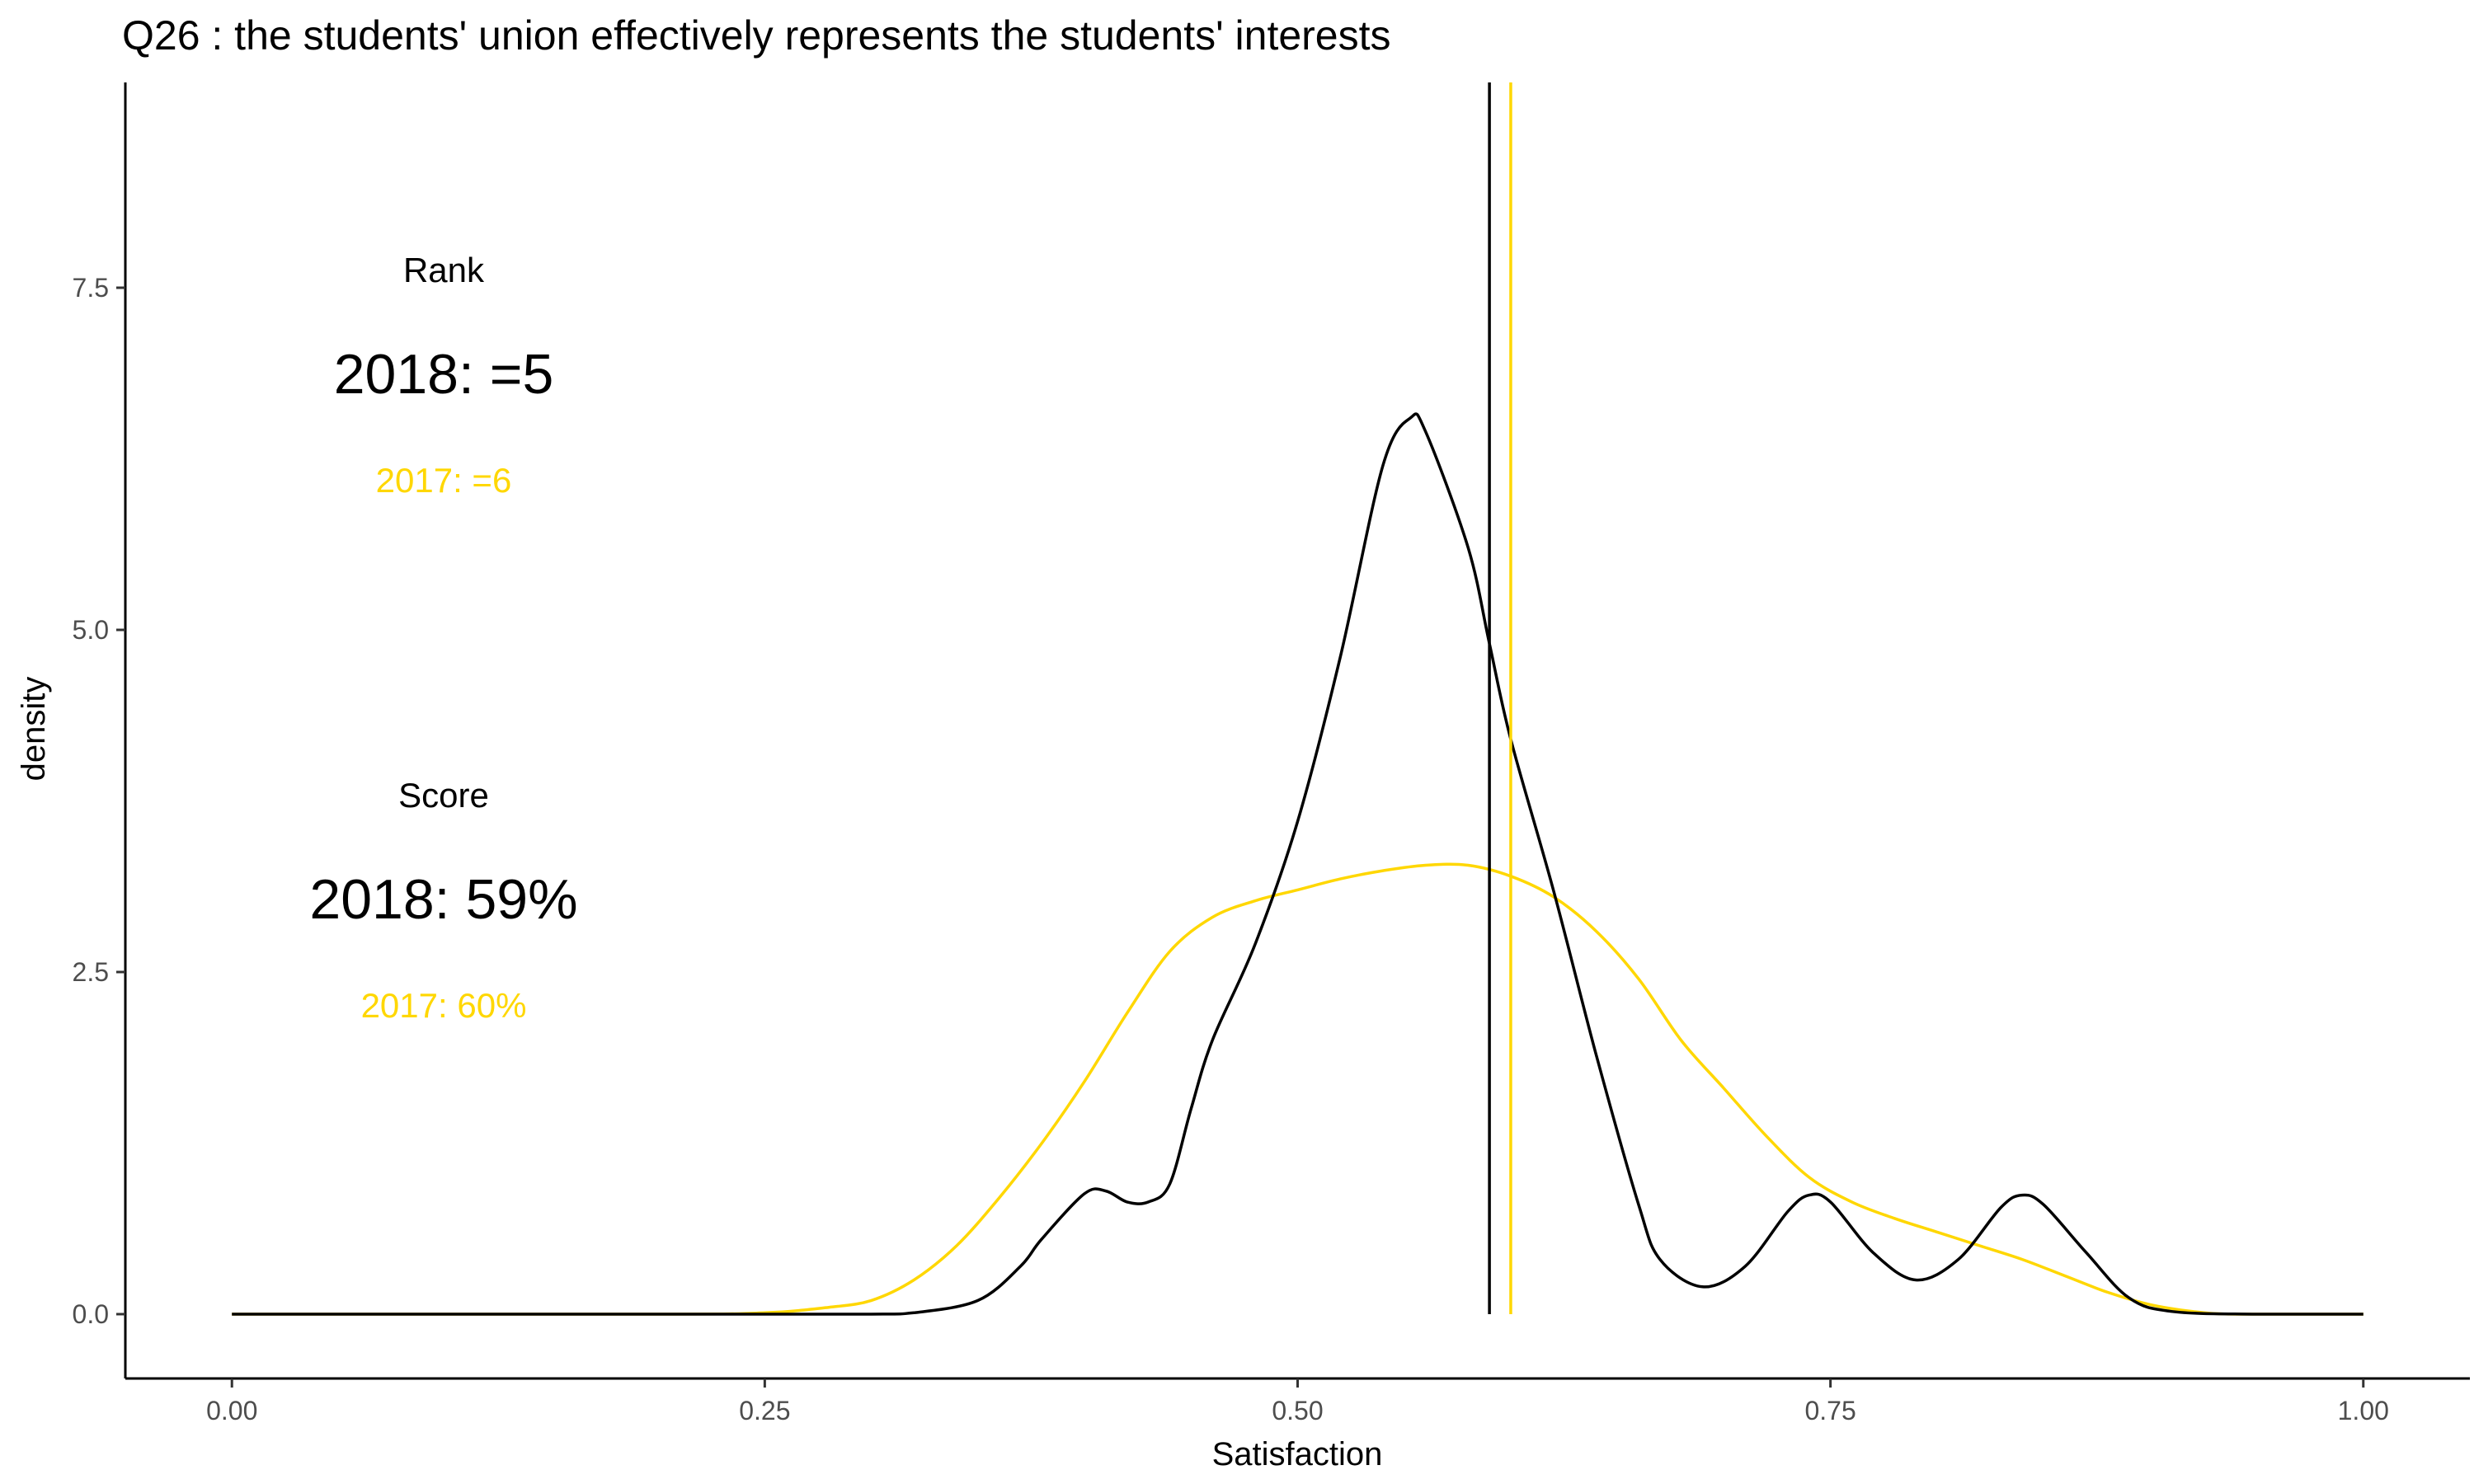  What do you see at coordinates (443, 796) in the screenshot?
I see `score-label: Score` at bounding box center [443, 796].